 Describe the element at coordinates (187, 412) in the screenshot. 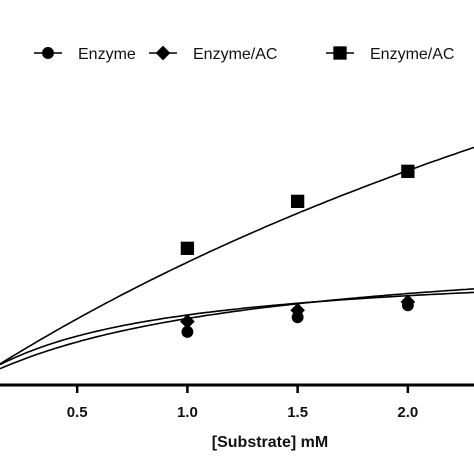

I see `x-tick-label-2: 1.0` at that location.